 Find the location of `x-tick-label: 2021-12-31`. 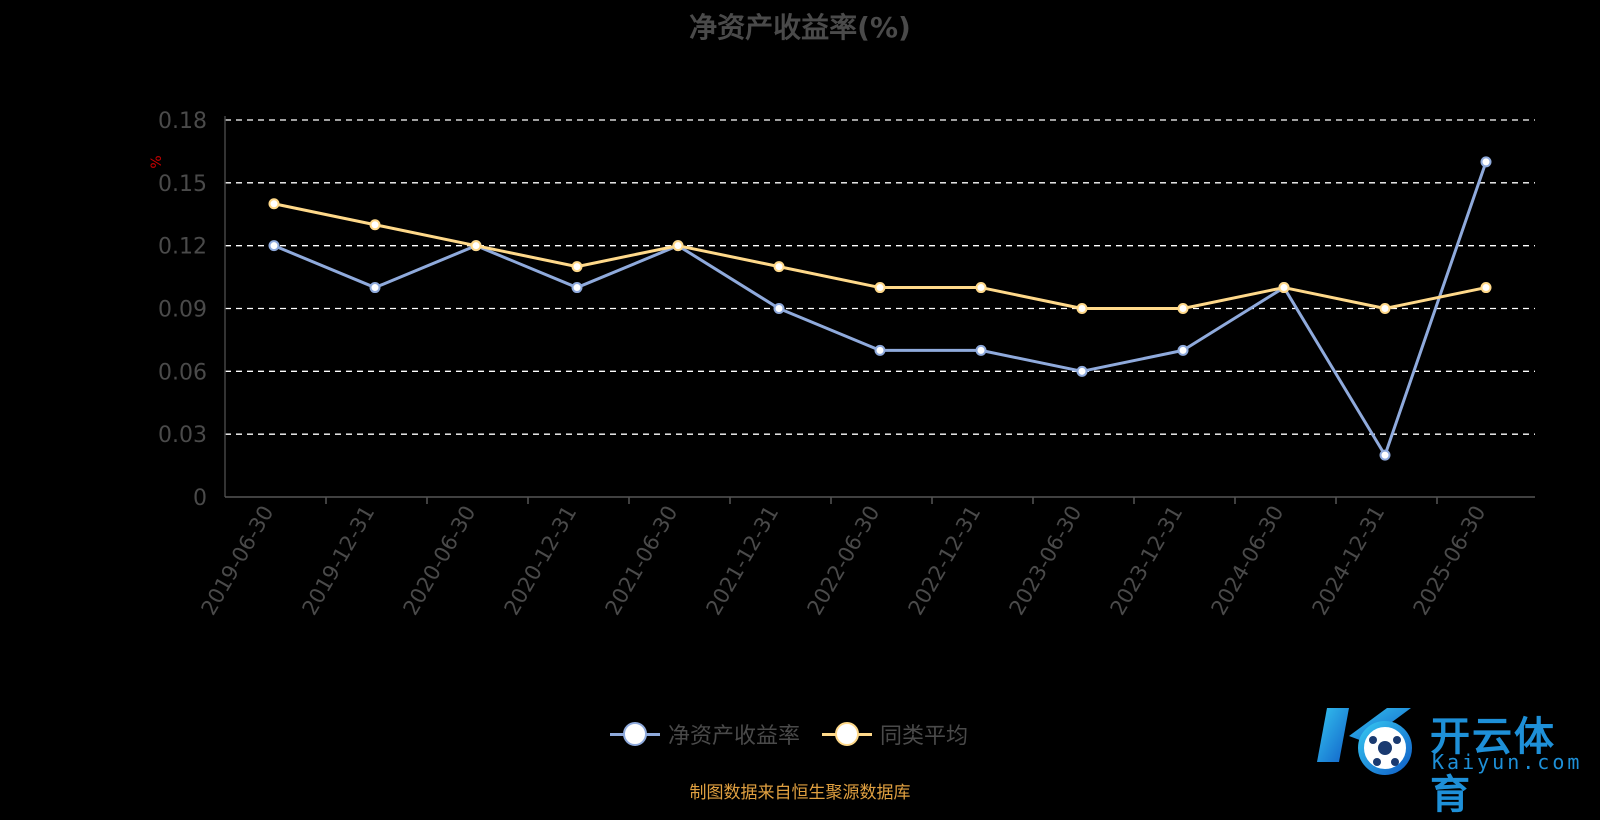

x-tick-label: 2021-12-31 is located at coordinates (743, 561).